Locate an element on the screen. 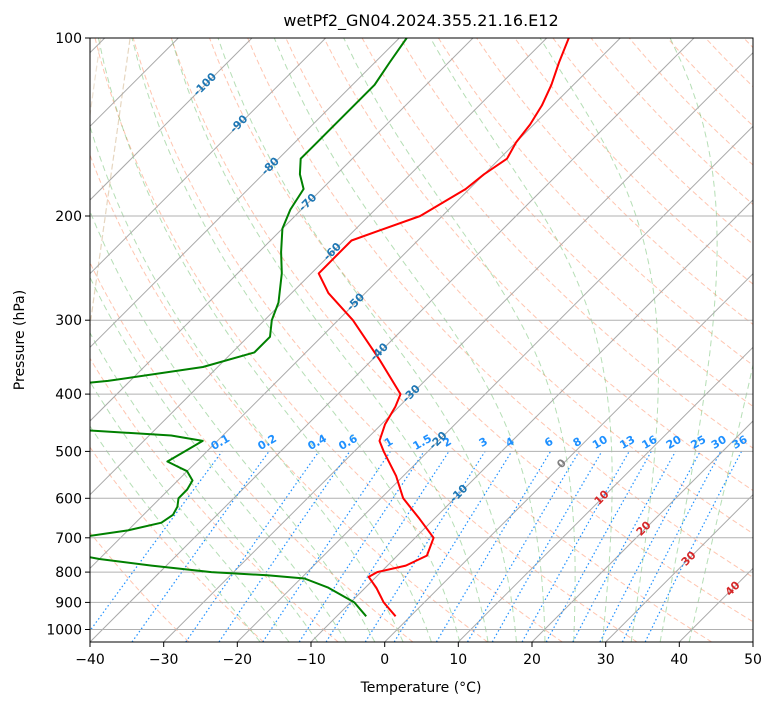  x-tick-label: 40 is located at coordinates (679, 660).